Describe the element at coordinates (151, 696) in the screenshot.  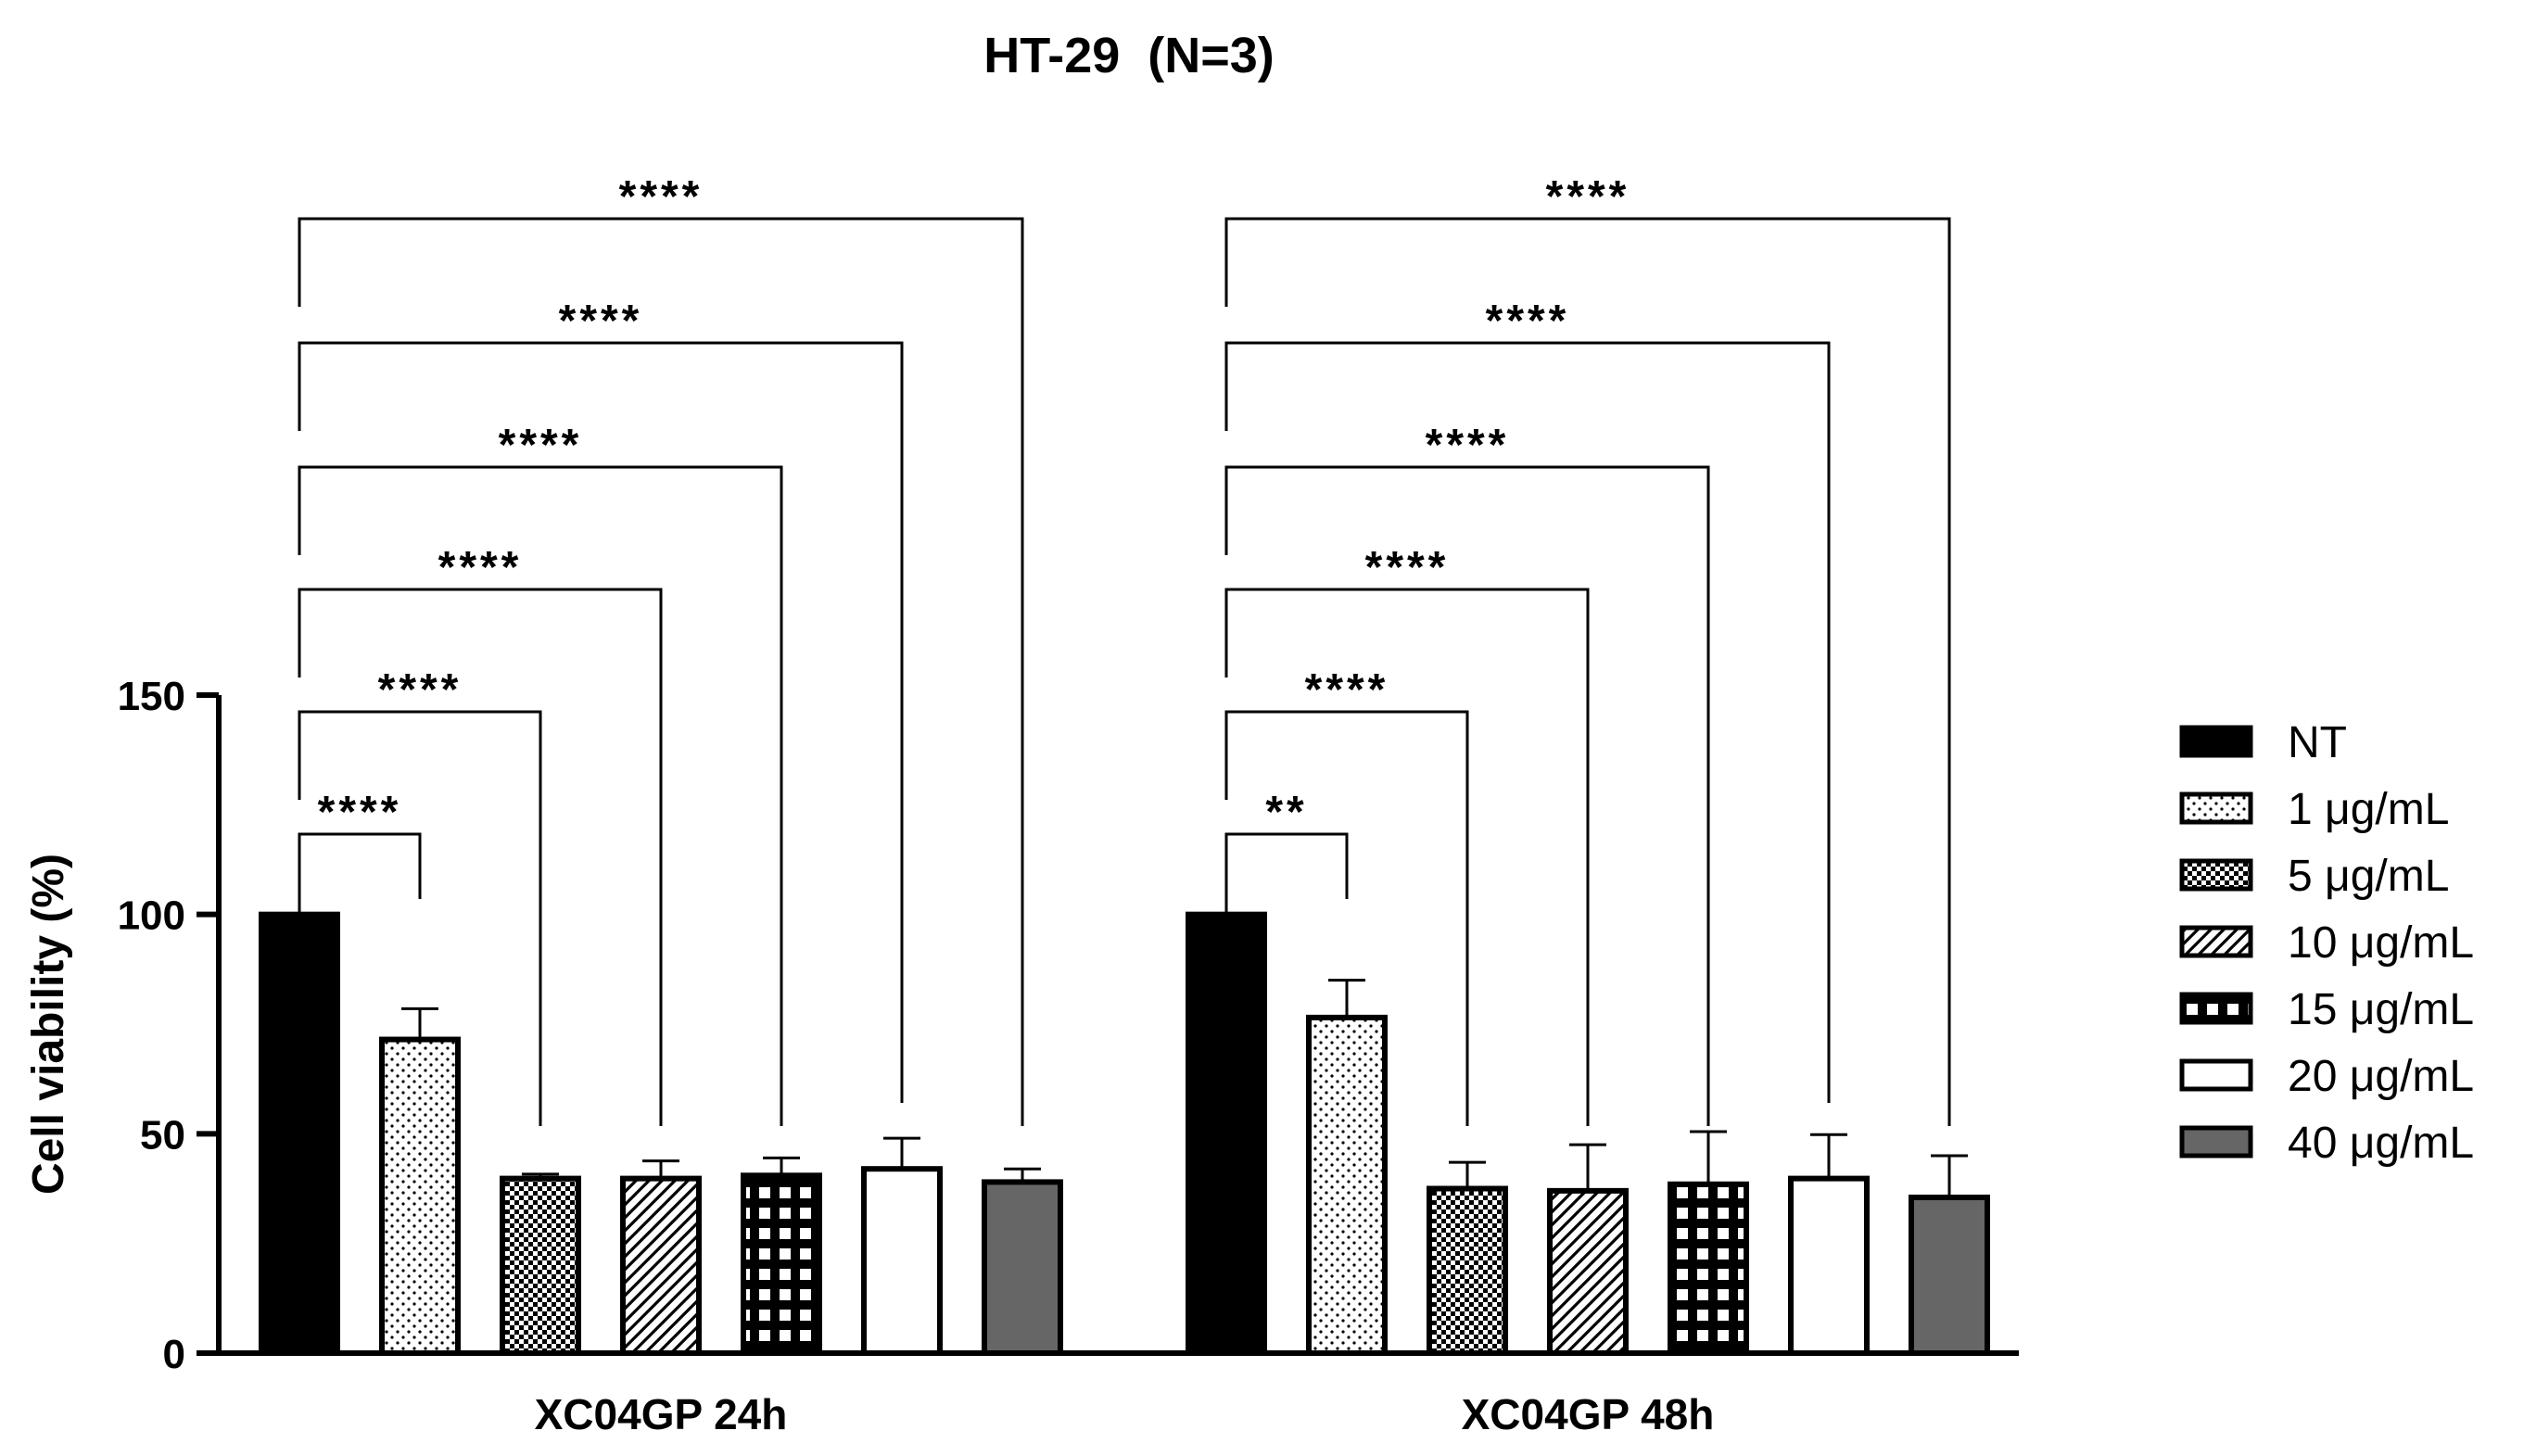
I see `y-tick-label: 150` at that location.